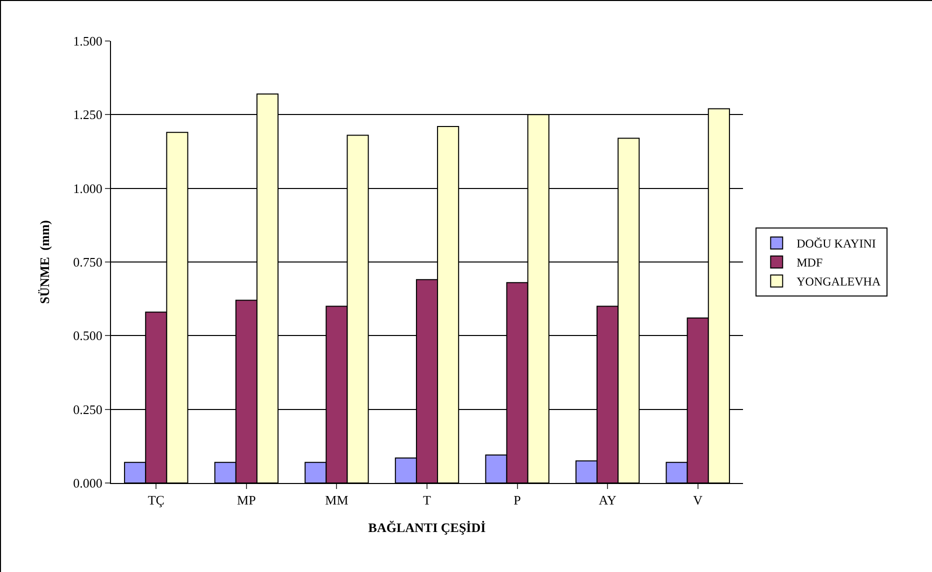  I want to click on y-tick-label: 0.750, so click(87, 262).